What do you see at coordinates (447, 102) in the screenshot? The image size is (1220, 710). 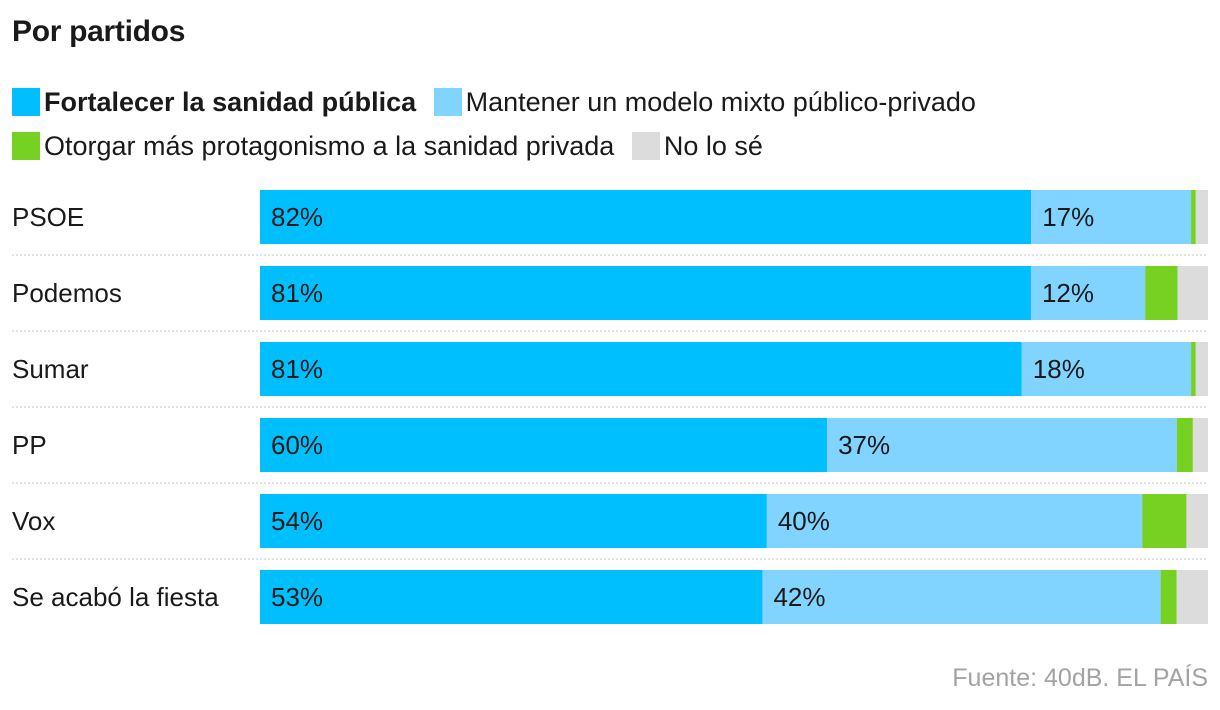 I see `legend-swatch-mantener` at bounding box center [447, 102].